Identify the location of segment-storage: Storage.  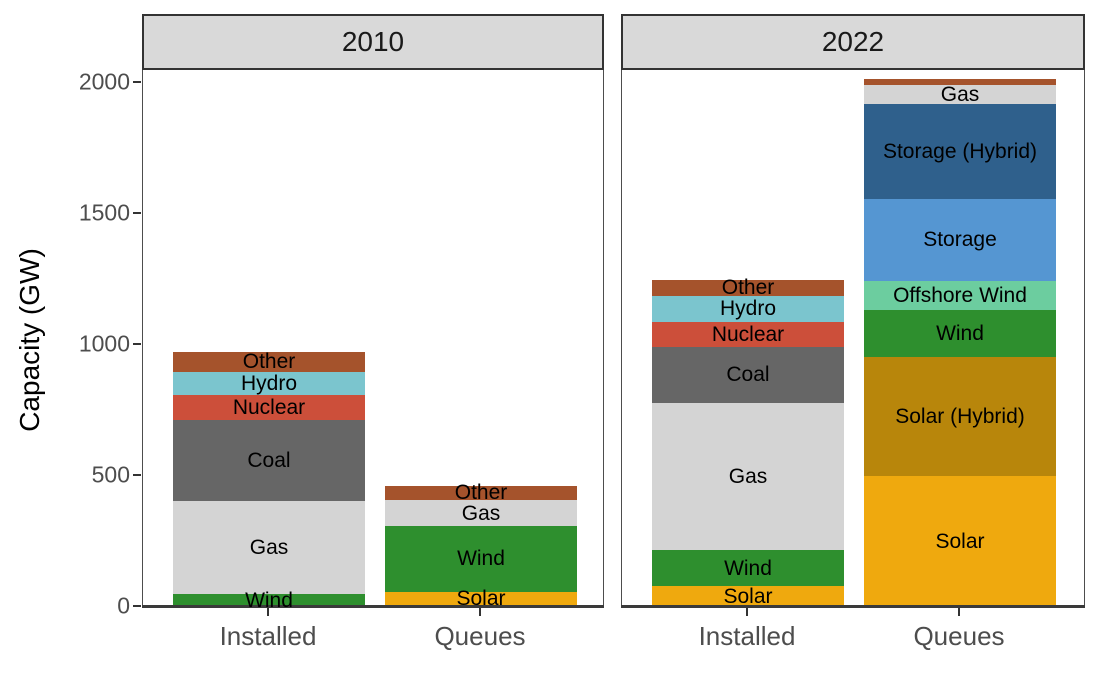
(960, 240).